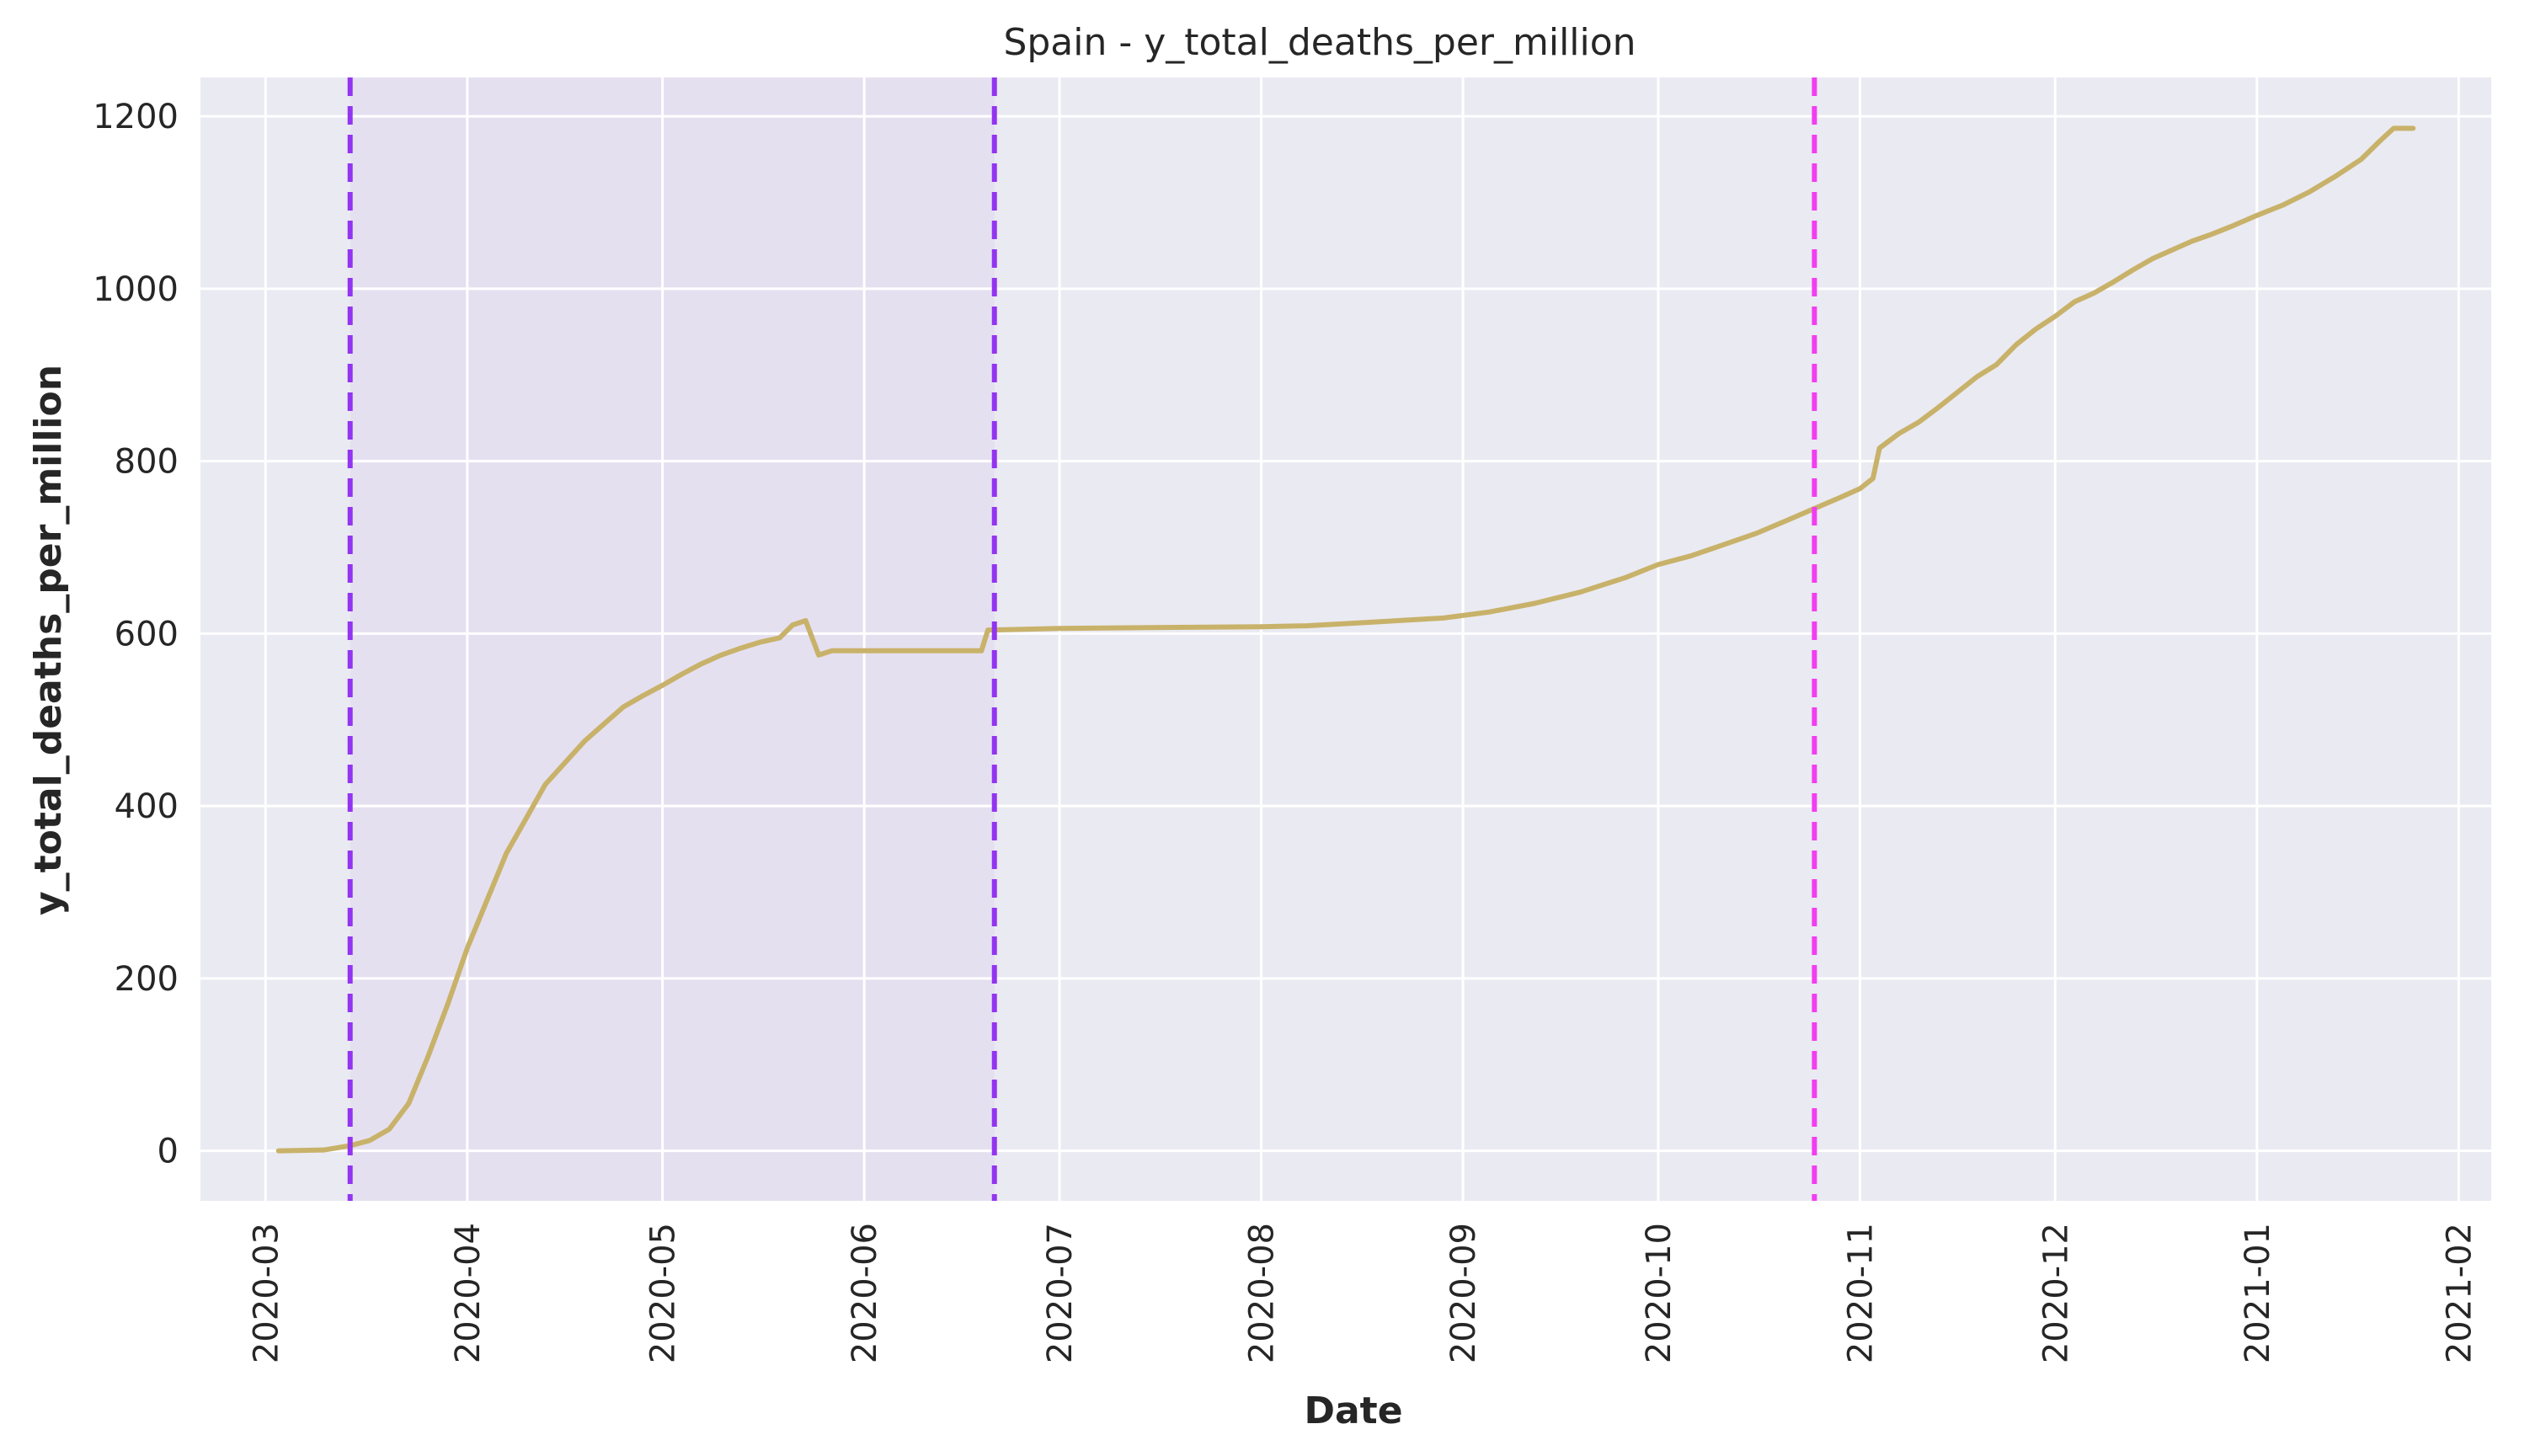  What do you see at coordinates (469, 1293) in the screenshot?
I see `x-tick-label: 2020-04` at bounding box center [469, 1293].